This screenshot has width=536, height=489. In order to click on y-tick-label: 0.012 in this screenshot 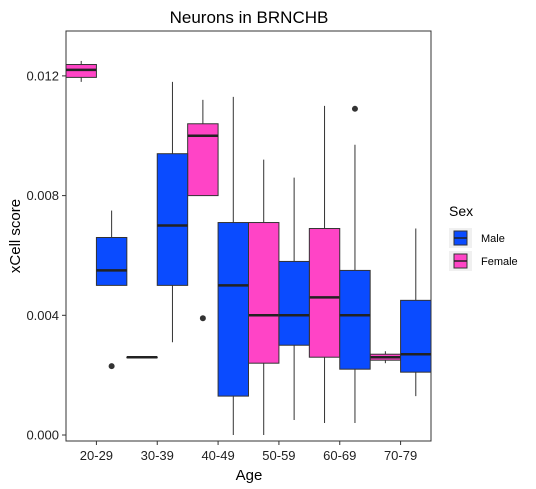, I will do `click(42, 75)`.